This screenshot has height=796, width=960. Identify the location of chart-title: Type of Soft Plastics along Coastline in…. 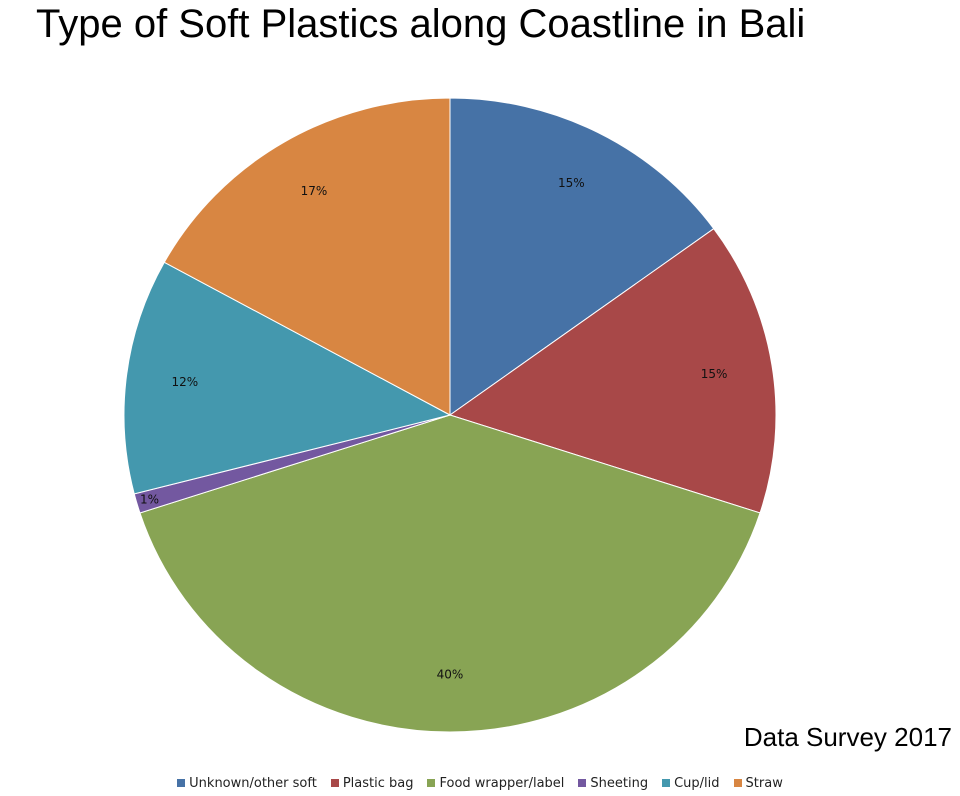
(421, 24).